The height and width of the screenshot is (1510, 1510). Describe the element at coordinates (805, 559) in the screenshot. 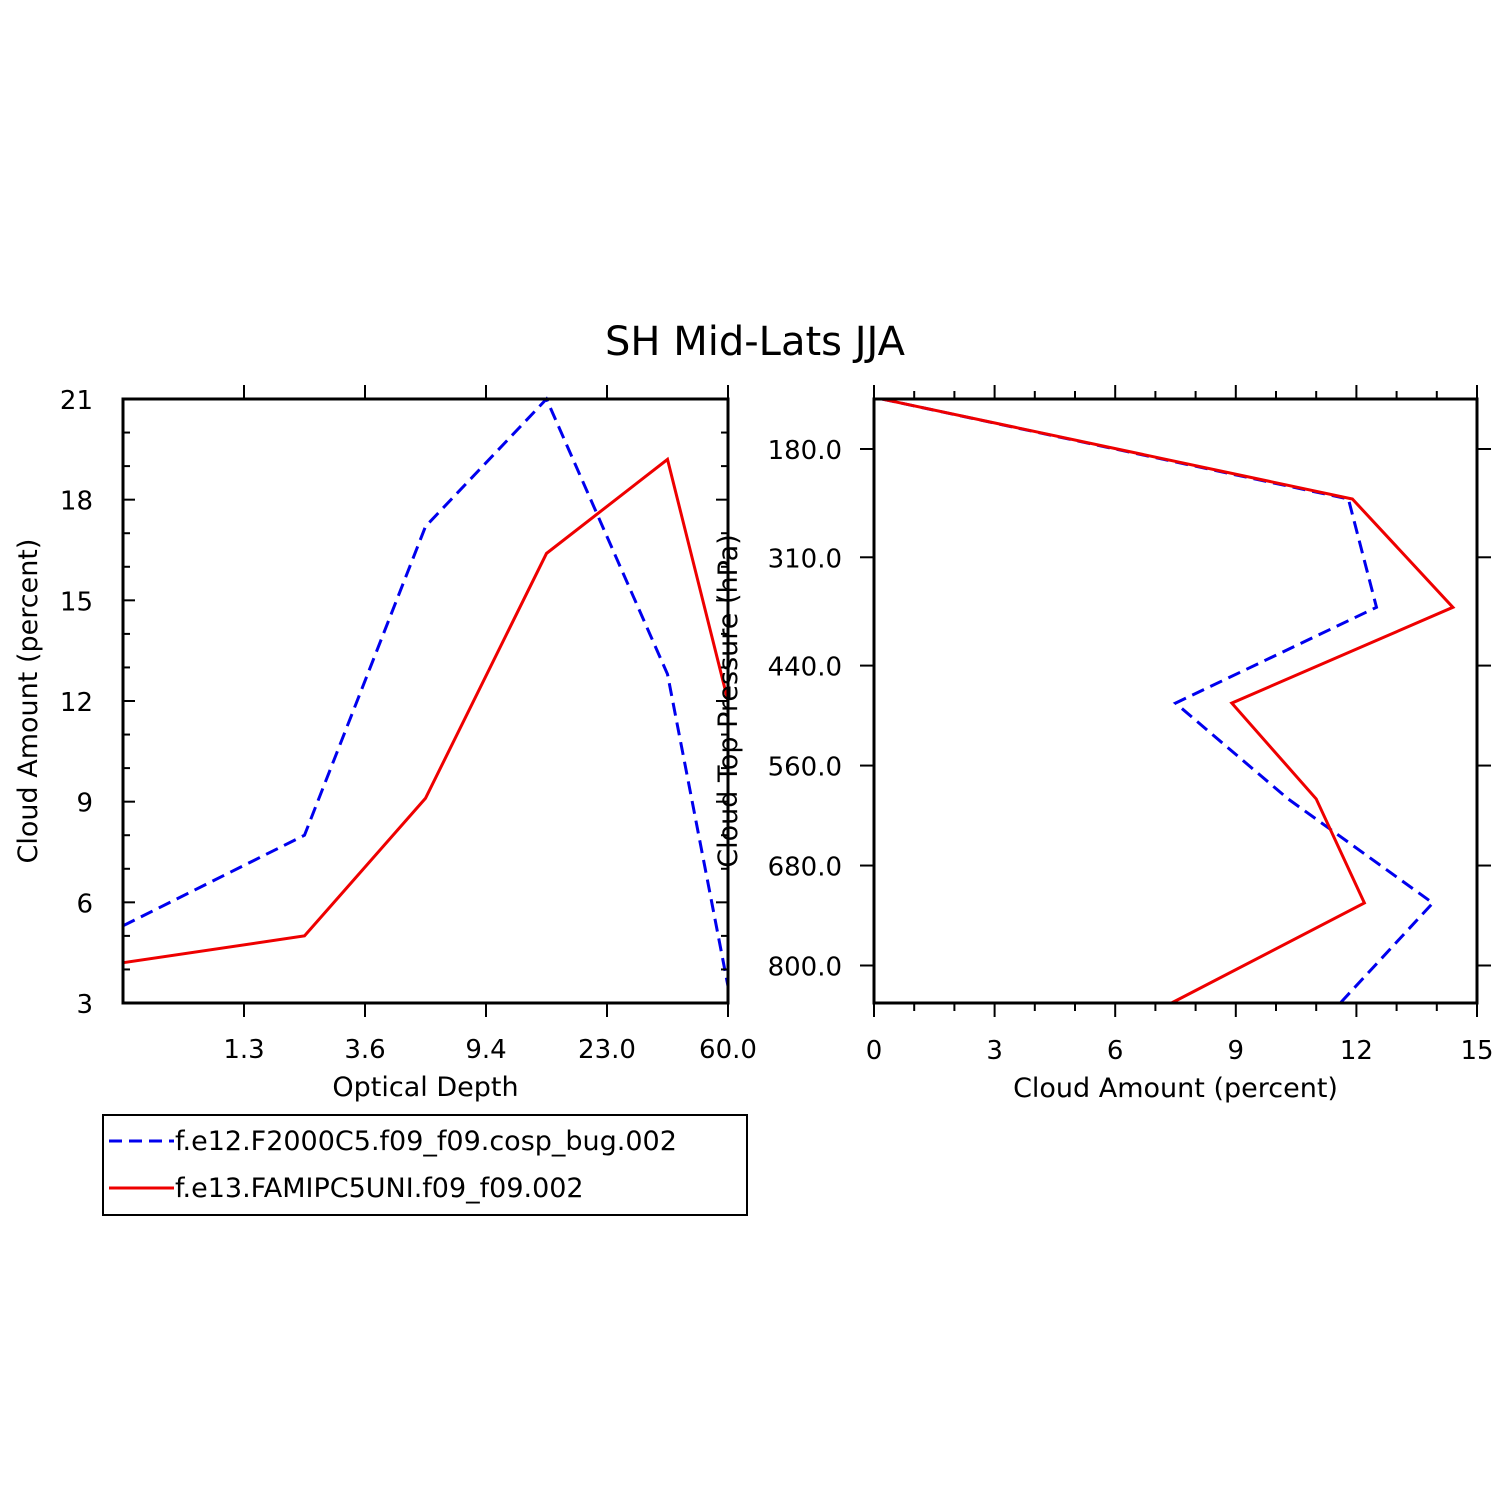

I see `right-y-tick-label: 310.0` at that location.